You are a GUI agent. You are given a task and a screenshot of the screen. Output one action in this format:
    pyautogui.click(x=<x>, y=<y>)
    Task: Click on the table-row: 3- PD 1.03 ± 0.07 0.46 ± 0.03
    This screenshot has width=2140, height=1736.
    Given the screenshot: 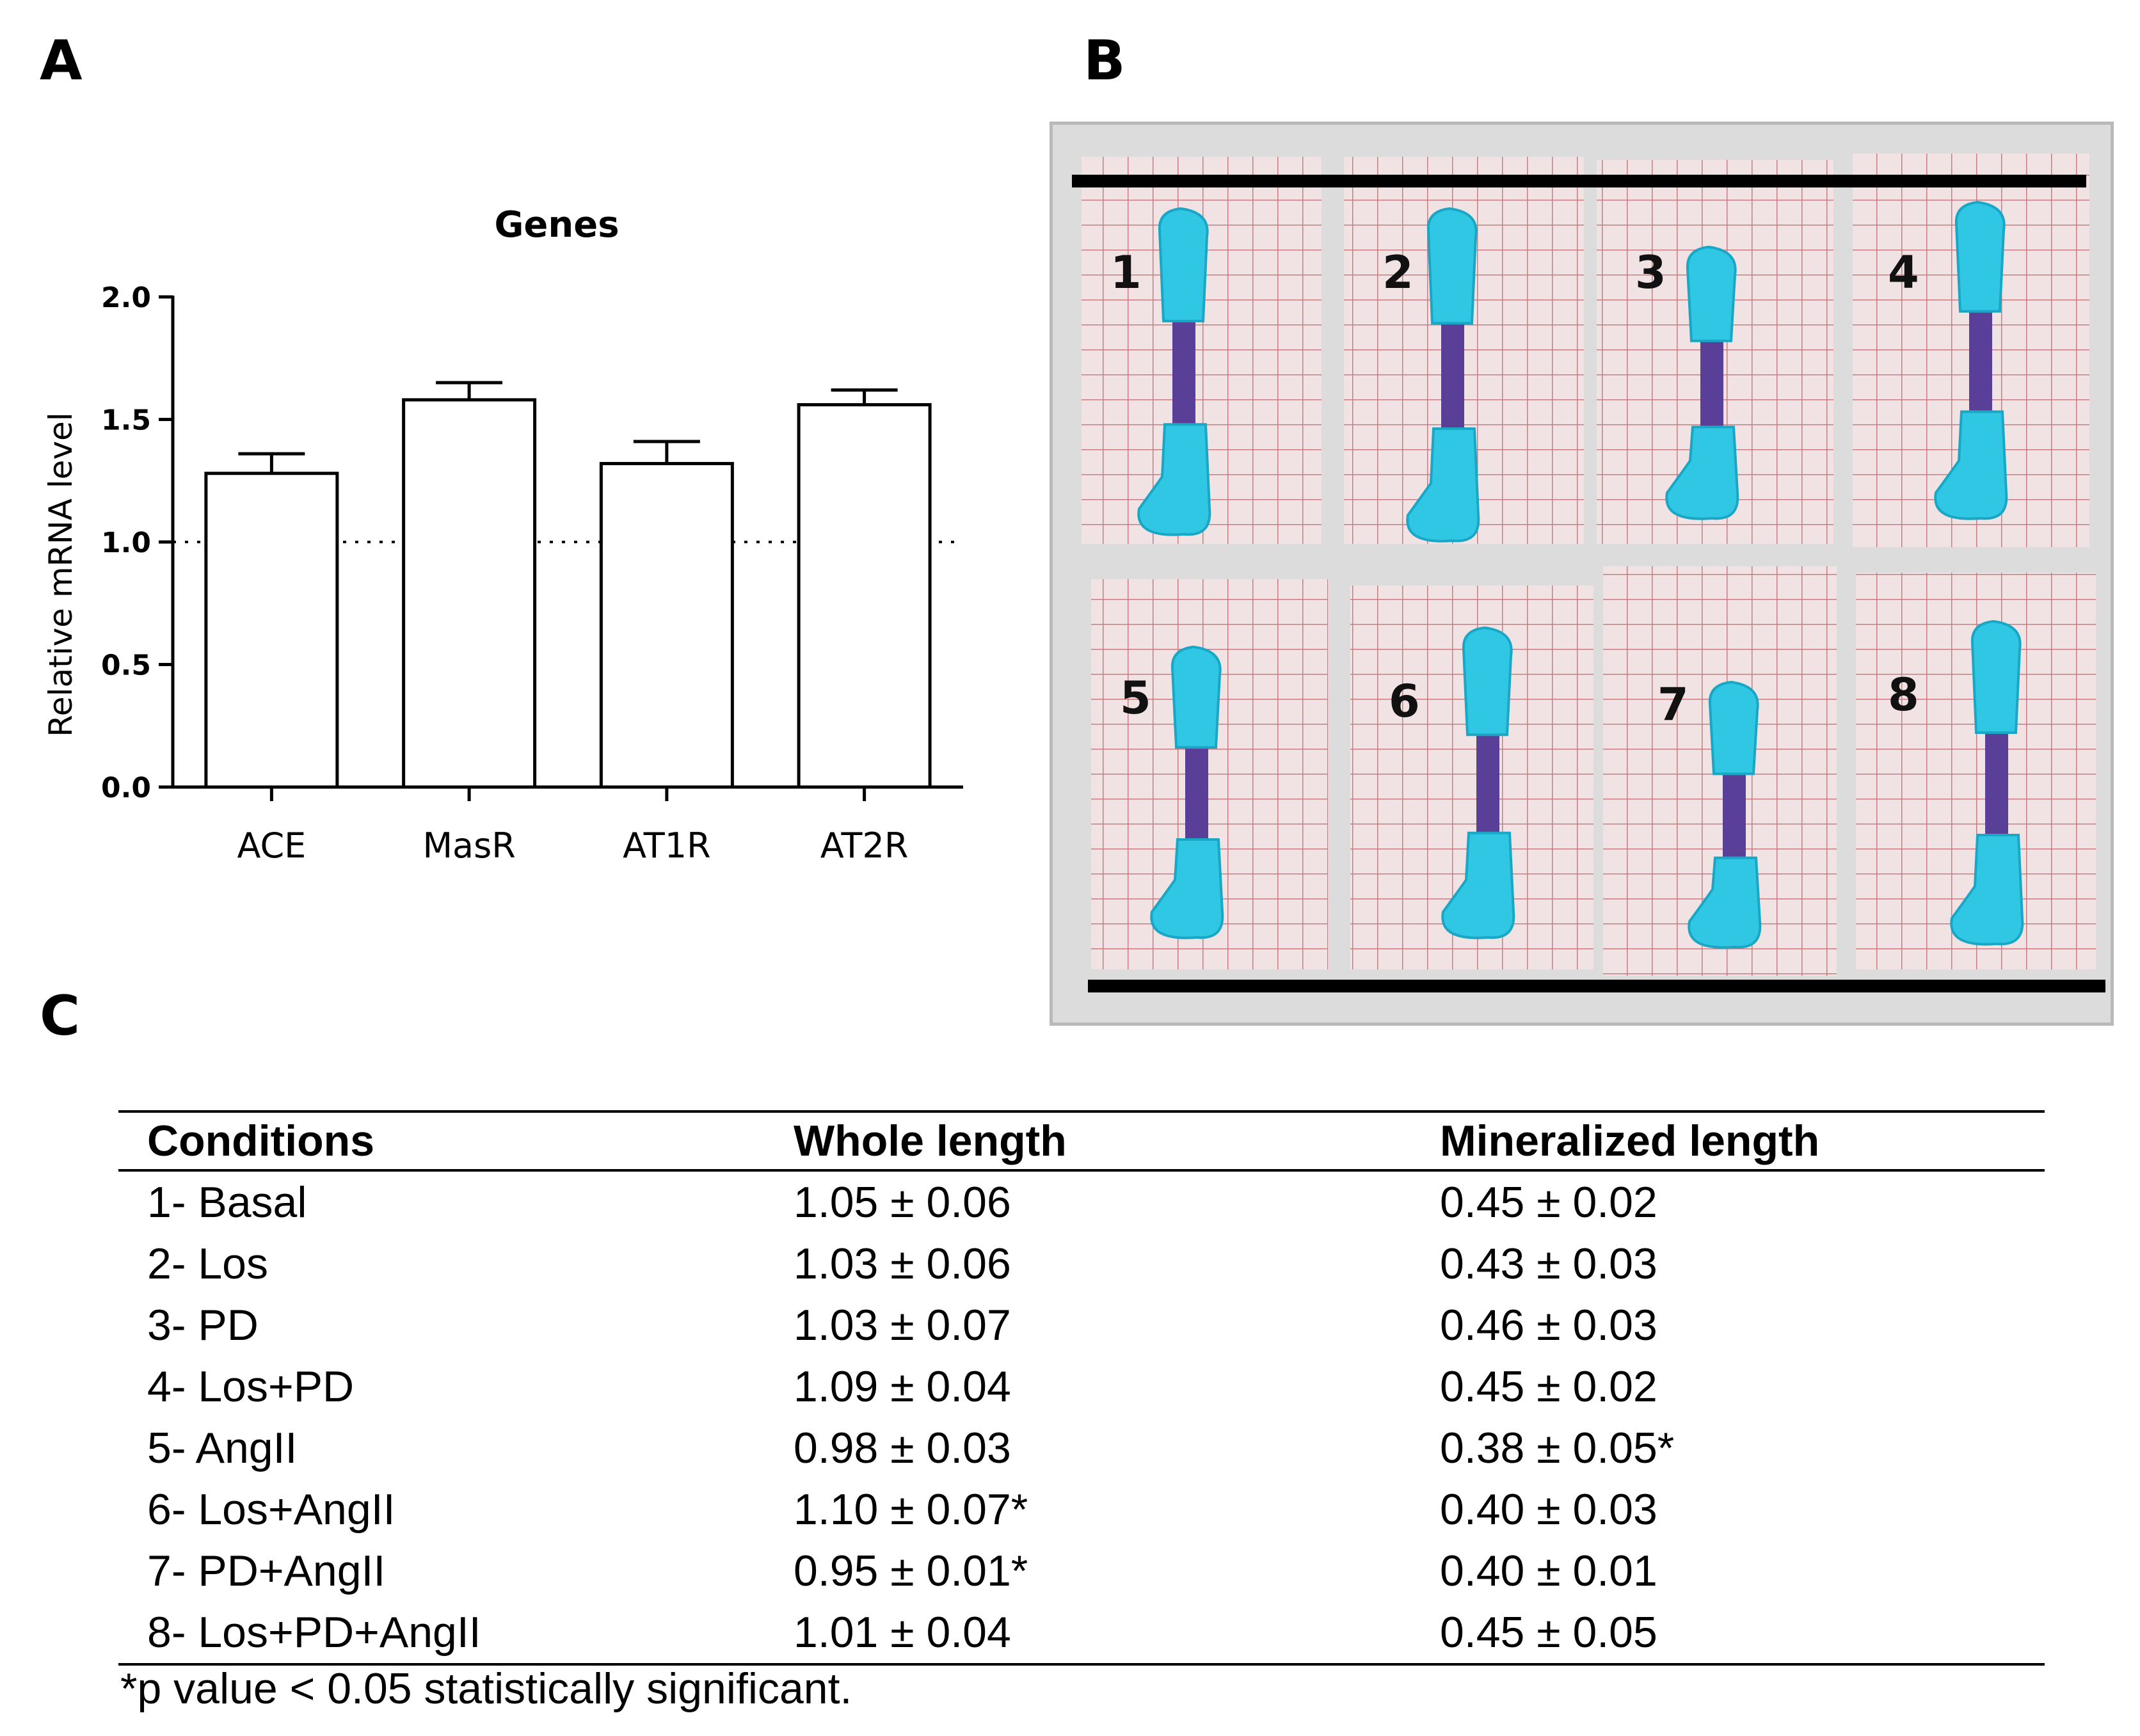 What is the action you would take?
    pyautogui.click(x=1081, y=1325)
    